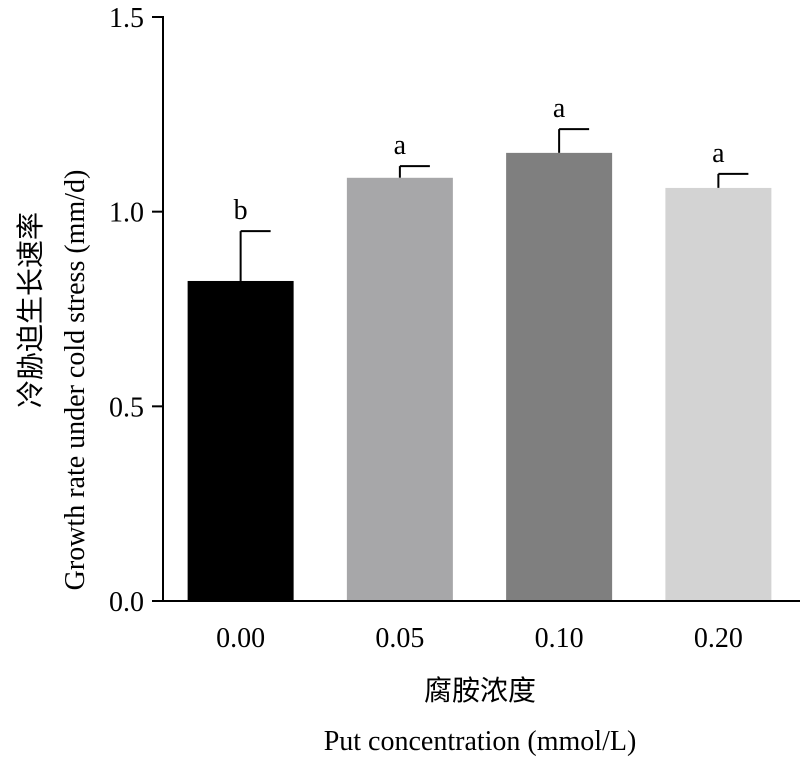 The image size is (800, 761). I want to click on x-tick-label: 0.10, so click(559, 638).